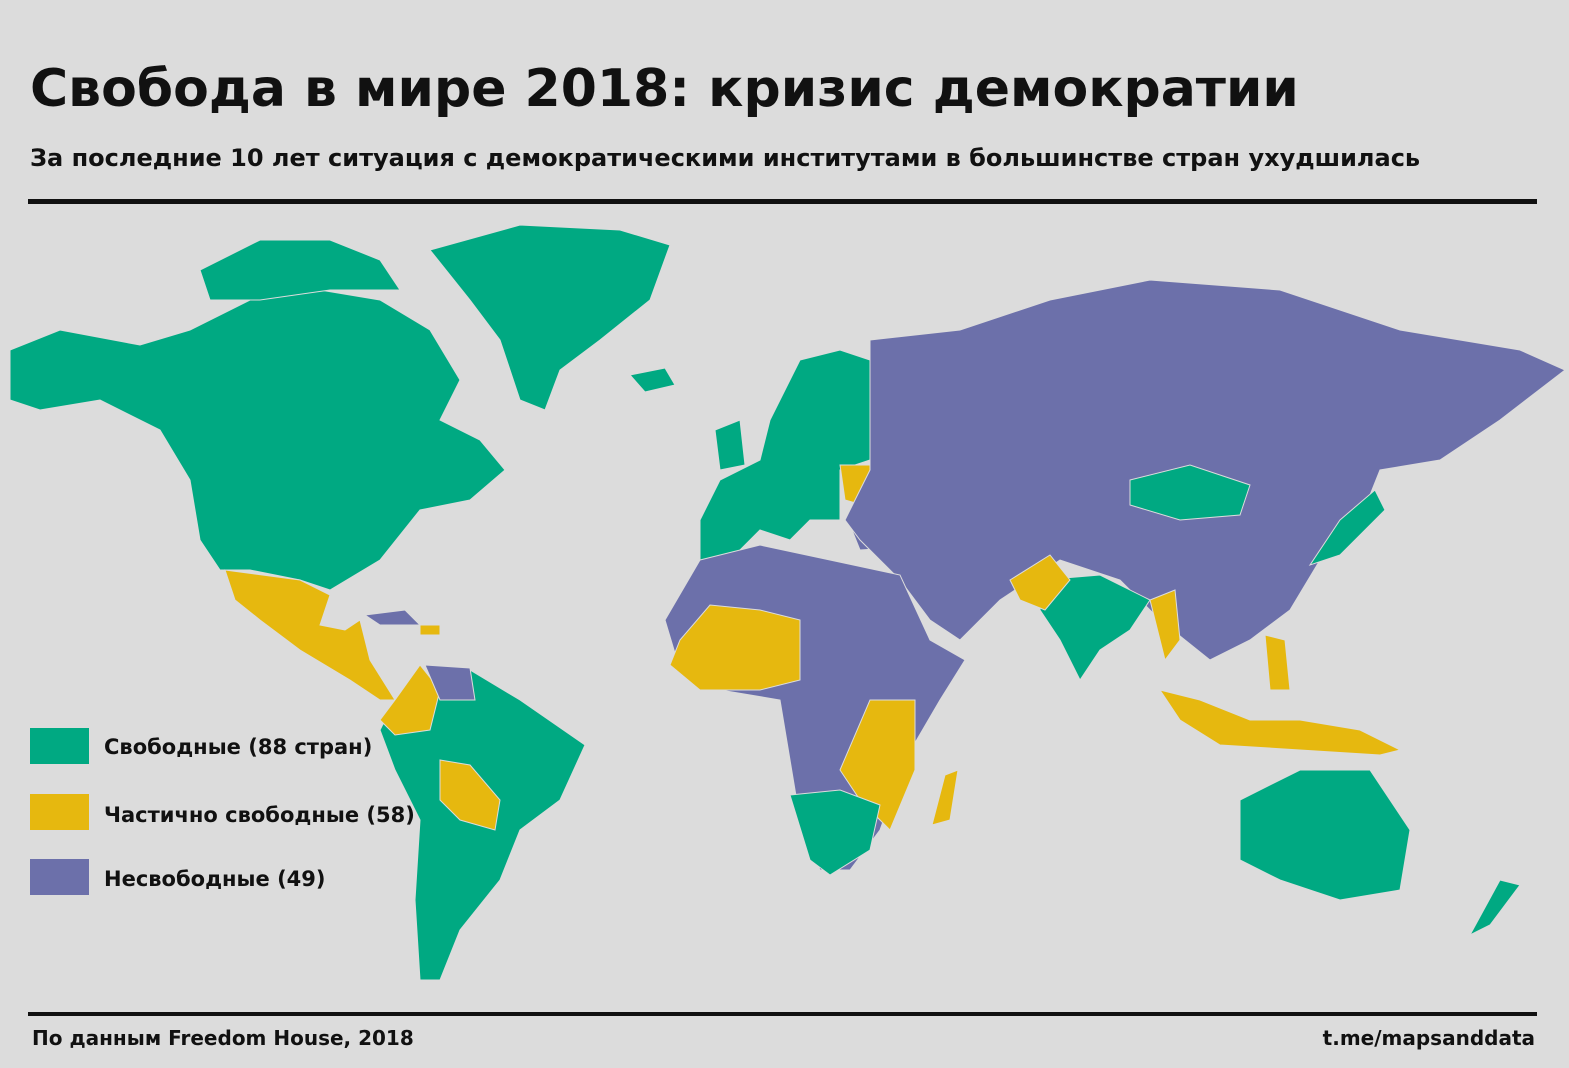 This screenshot has width=1569, height=1068. What do you see at coordinates (470, 795) in the screenshot?
I see `bolivia` at bounding box center [470, 795].